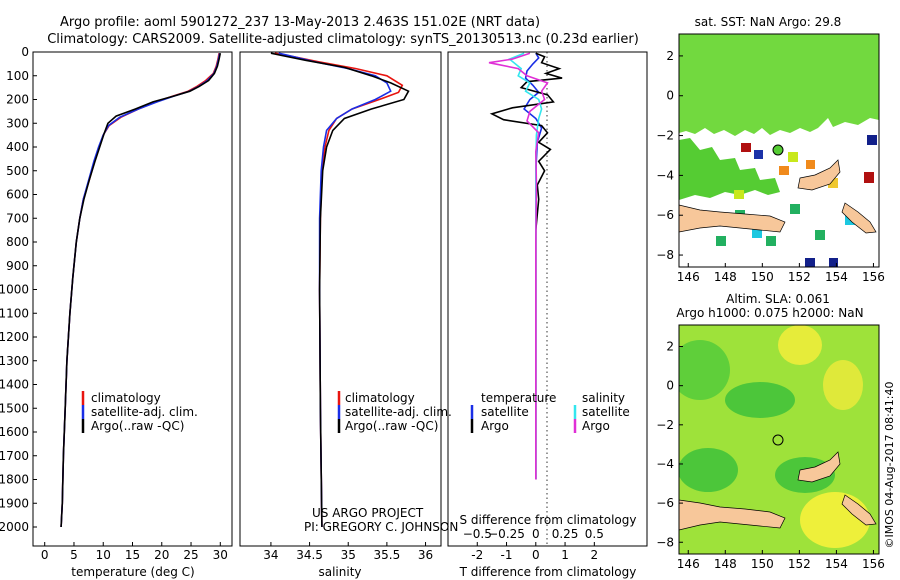 The width and height of the screenshot is (900, 580). What do you see at coordinates (220, 555) in the screenshot?
I see `x-tick-label: 30` at bounding box center [220, 555].